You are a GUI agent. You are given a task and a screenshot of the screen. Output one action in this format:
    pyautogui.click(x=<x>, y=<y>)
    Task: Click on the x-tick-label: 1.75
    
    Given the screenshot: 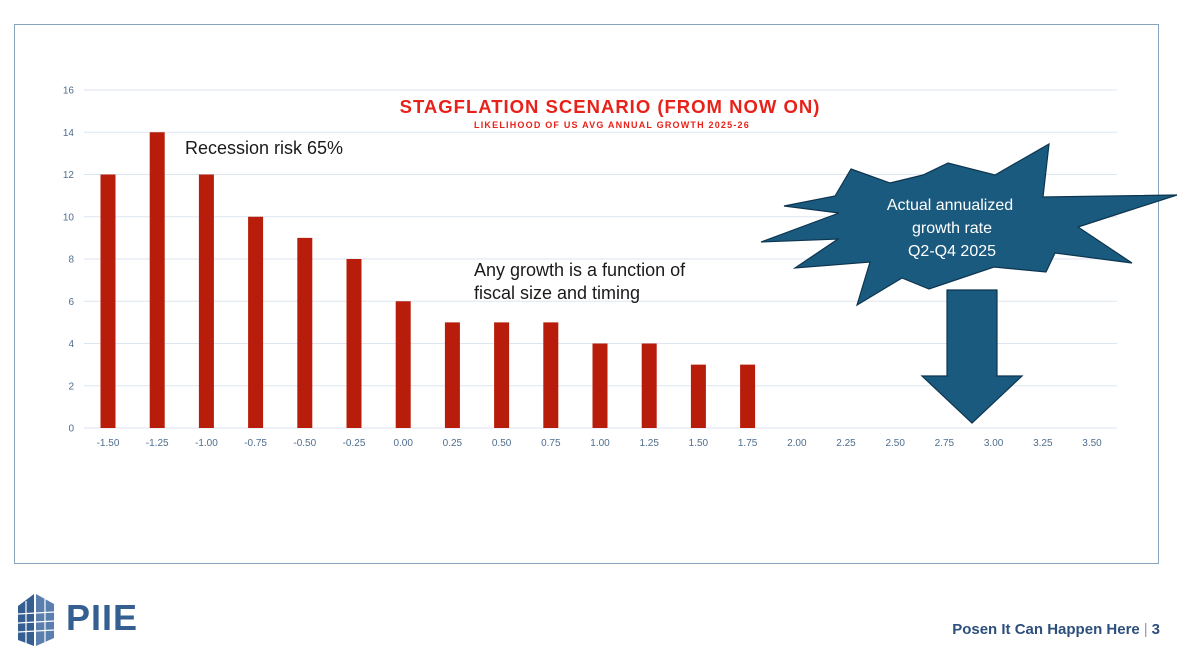 What is the action you would take?
    pyautogui.click(x=748, y=443)
    